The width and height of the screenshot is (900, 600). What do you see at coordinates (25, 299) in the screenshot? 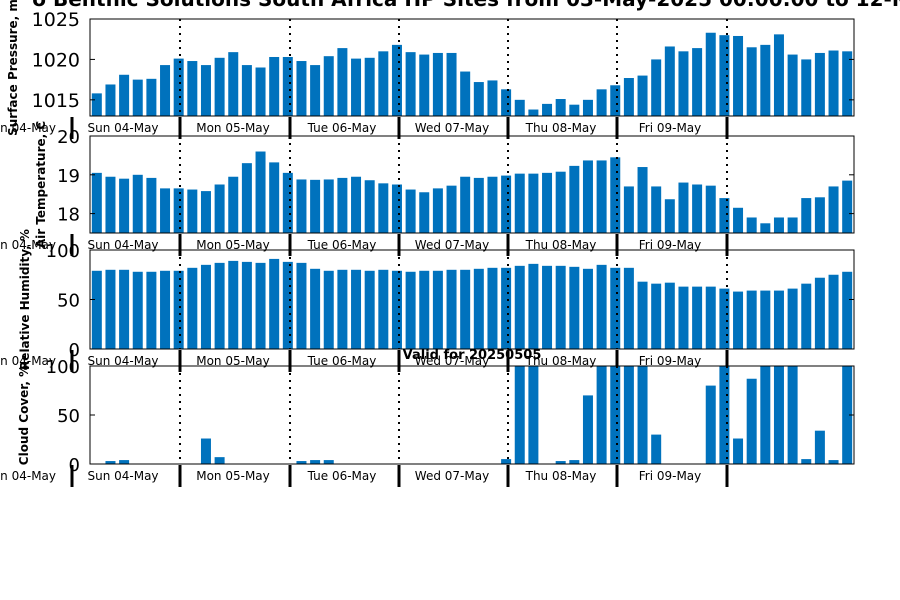
I see `humidity-ylabel: Relative Humidity, %` at bounding box center [25, 299].